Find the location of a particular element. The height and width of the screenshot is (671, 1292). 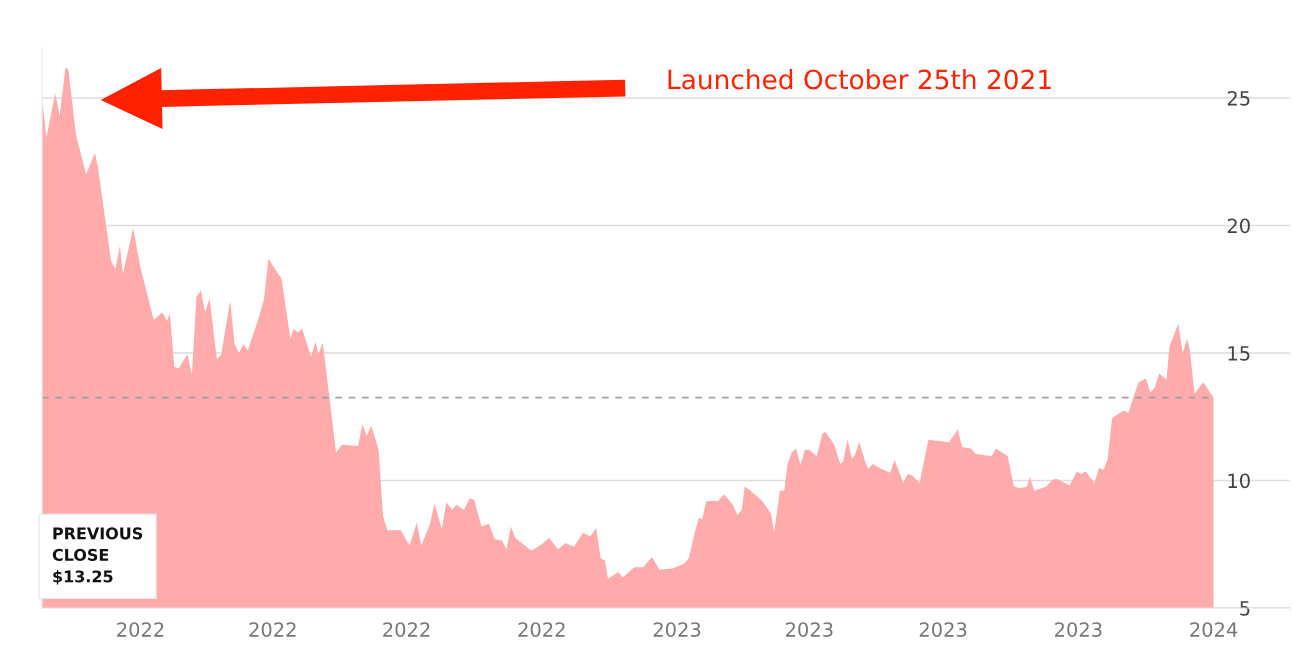

y-tick-label: 10 is located at coordinates (1239, 481).